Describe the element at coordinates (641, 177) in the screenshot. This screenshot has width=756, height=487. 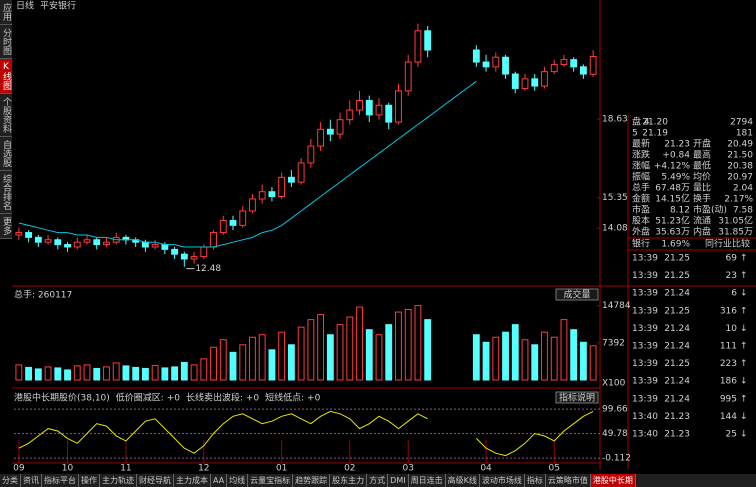
I see `stat-label: 振幅` at that location.